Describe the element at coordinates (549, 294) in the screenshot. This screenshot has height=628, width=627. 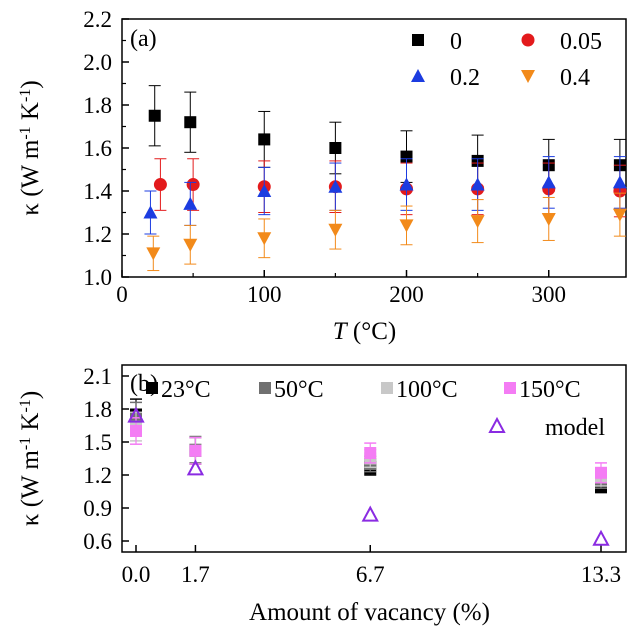
I see `x-tick-label: 300` at that location.